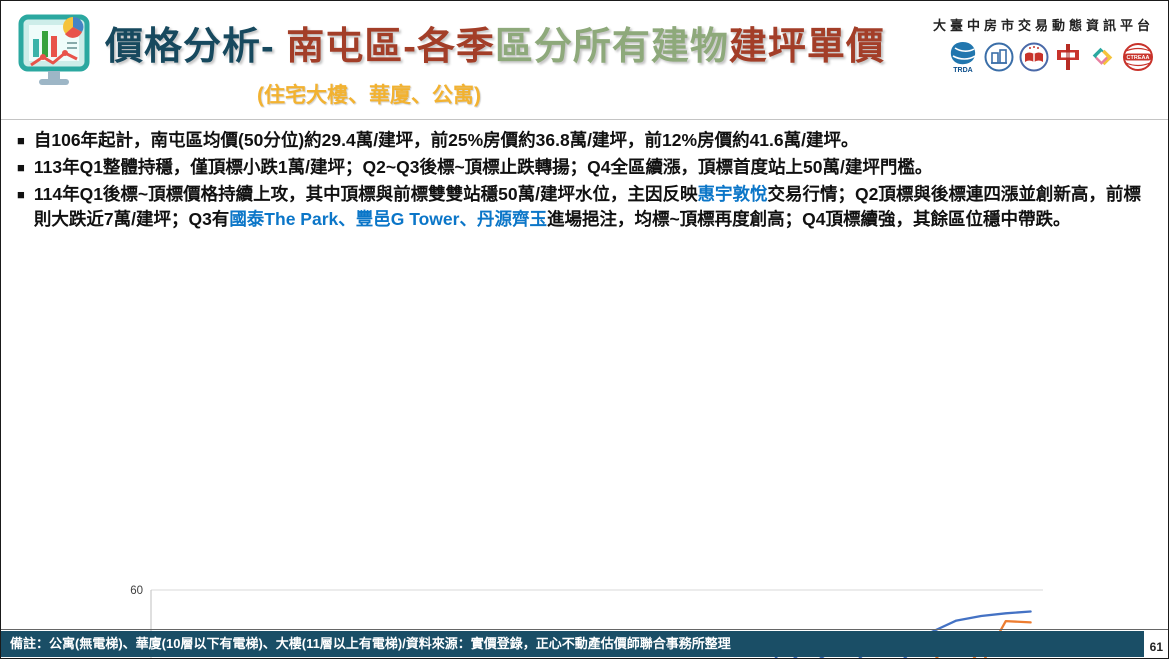  Describe the element at coordinates (1043, 25) in the screenshot. I see `platform-name: 大臺中房市交易動態資訊平台` at that location.